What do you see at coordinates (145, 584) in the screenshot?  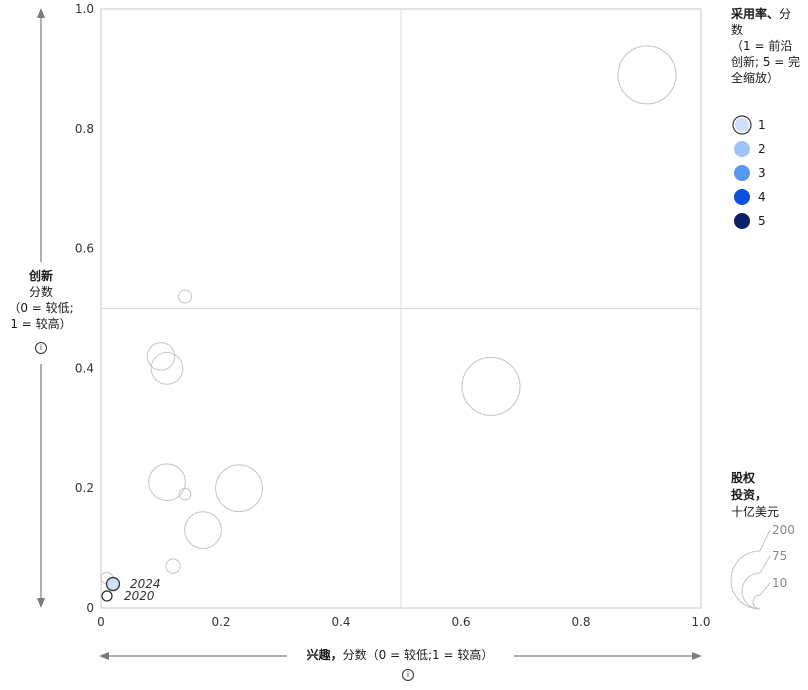 I see `highlight-label-2024: 2024` at bounding box center [145, 584].